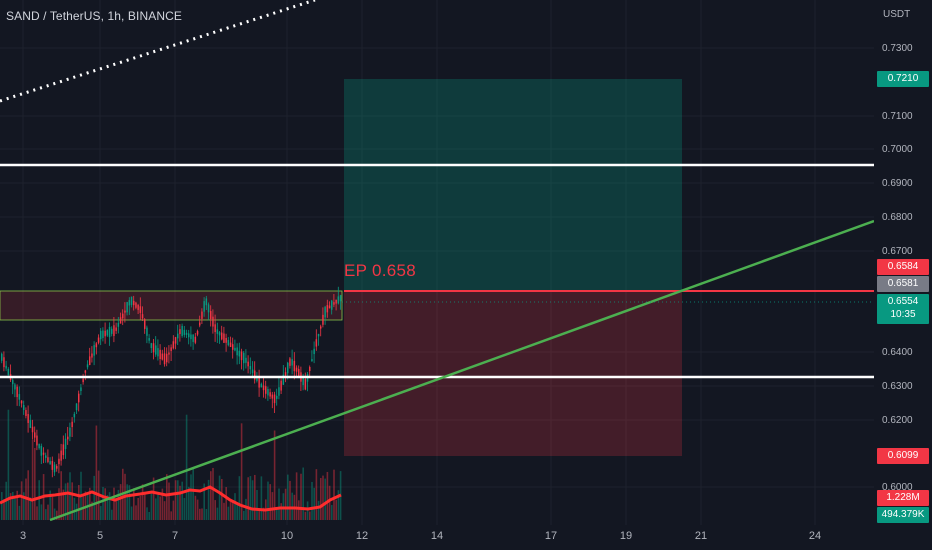 This screenshot has width=932, height=550. What do you see at coordinates (897, 149) in the screenshot?
I see `price-tick: 0.7000` at bounding box center [897, 149].